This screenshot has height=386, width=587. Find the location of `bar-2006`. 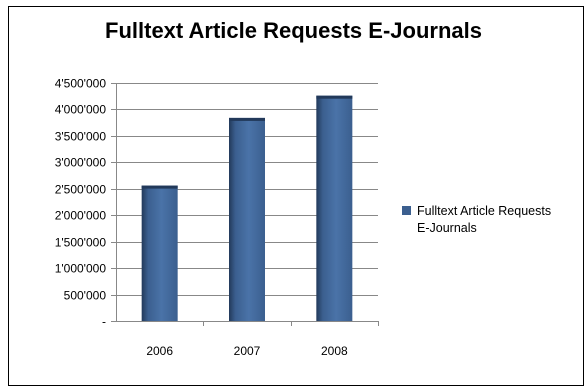

bar-2006 is located at coordinates (159, 253).